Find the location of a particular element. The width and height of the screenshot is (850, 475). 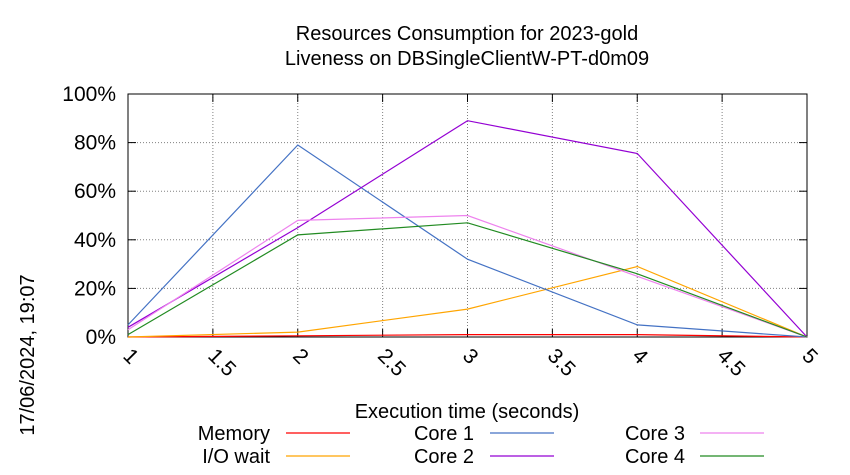

x-tick-label: 1 is located at coordinates (130, 356).